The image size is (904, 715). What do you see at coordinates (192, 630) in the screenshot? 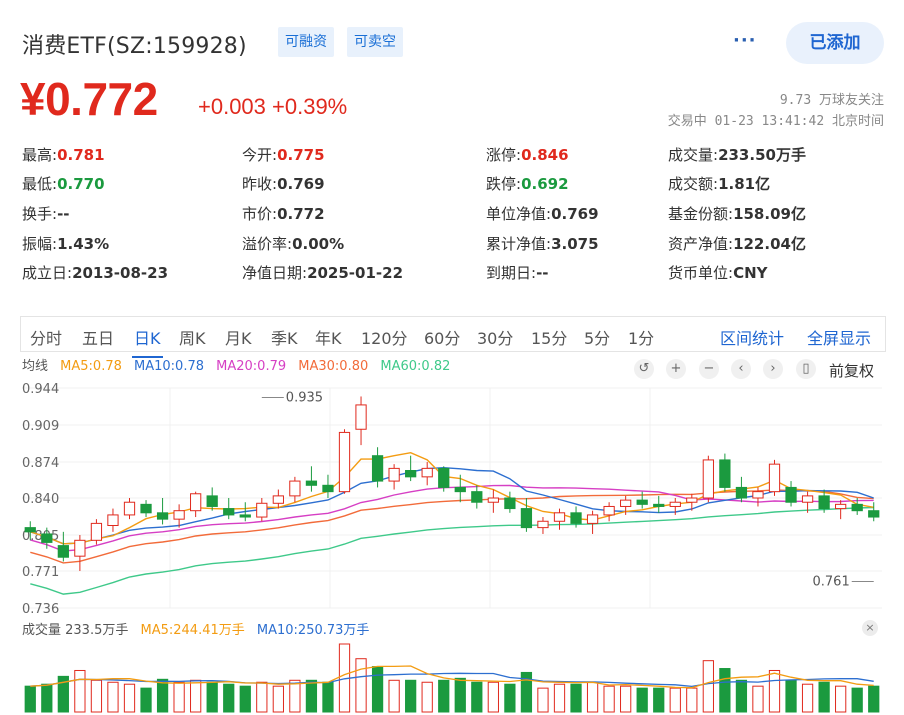
I see `volume-ma5-label: MA5:244.41万手` at bounding box center [192, 630].